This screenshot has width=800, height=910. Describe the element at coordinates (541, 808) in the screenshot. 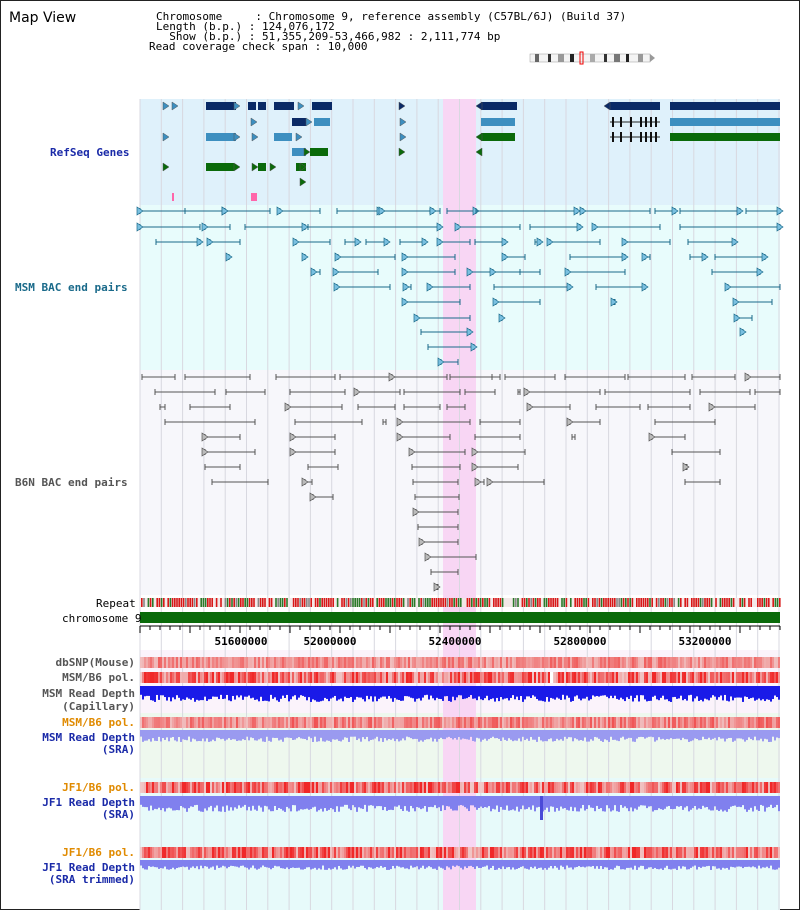

I see `depth-spike` at that location.